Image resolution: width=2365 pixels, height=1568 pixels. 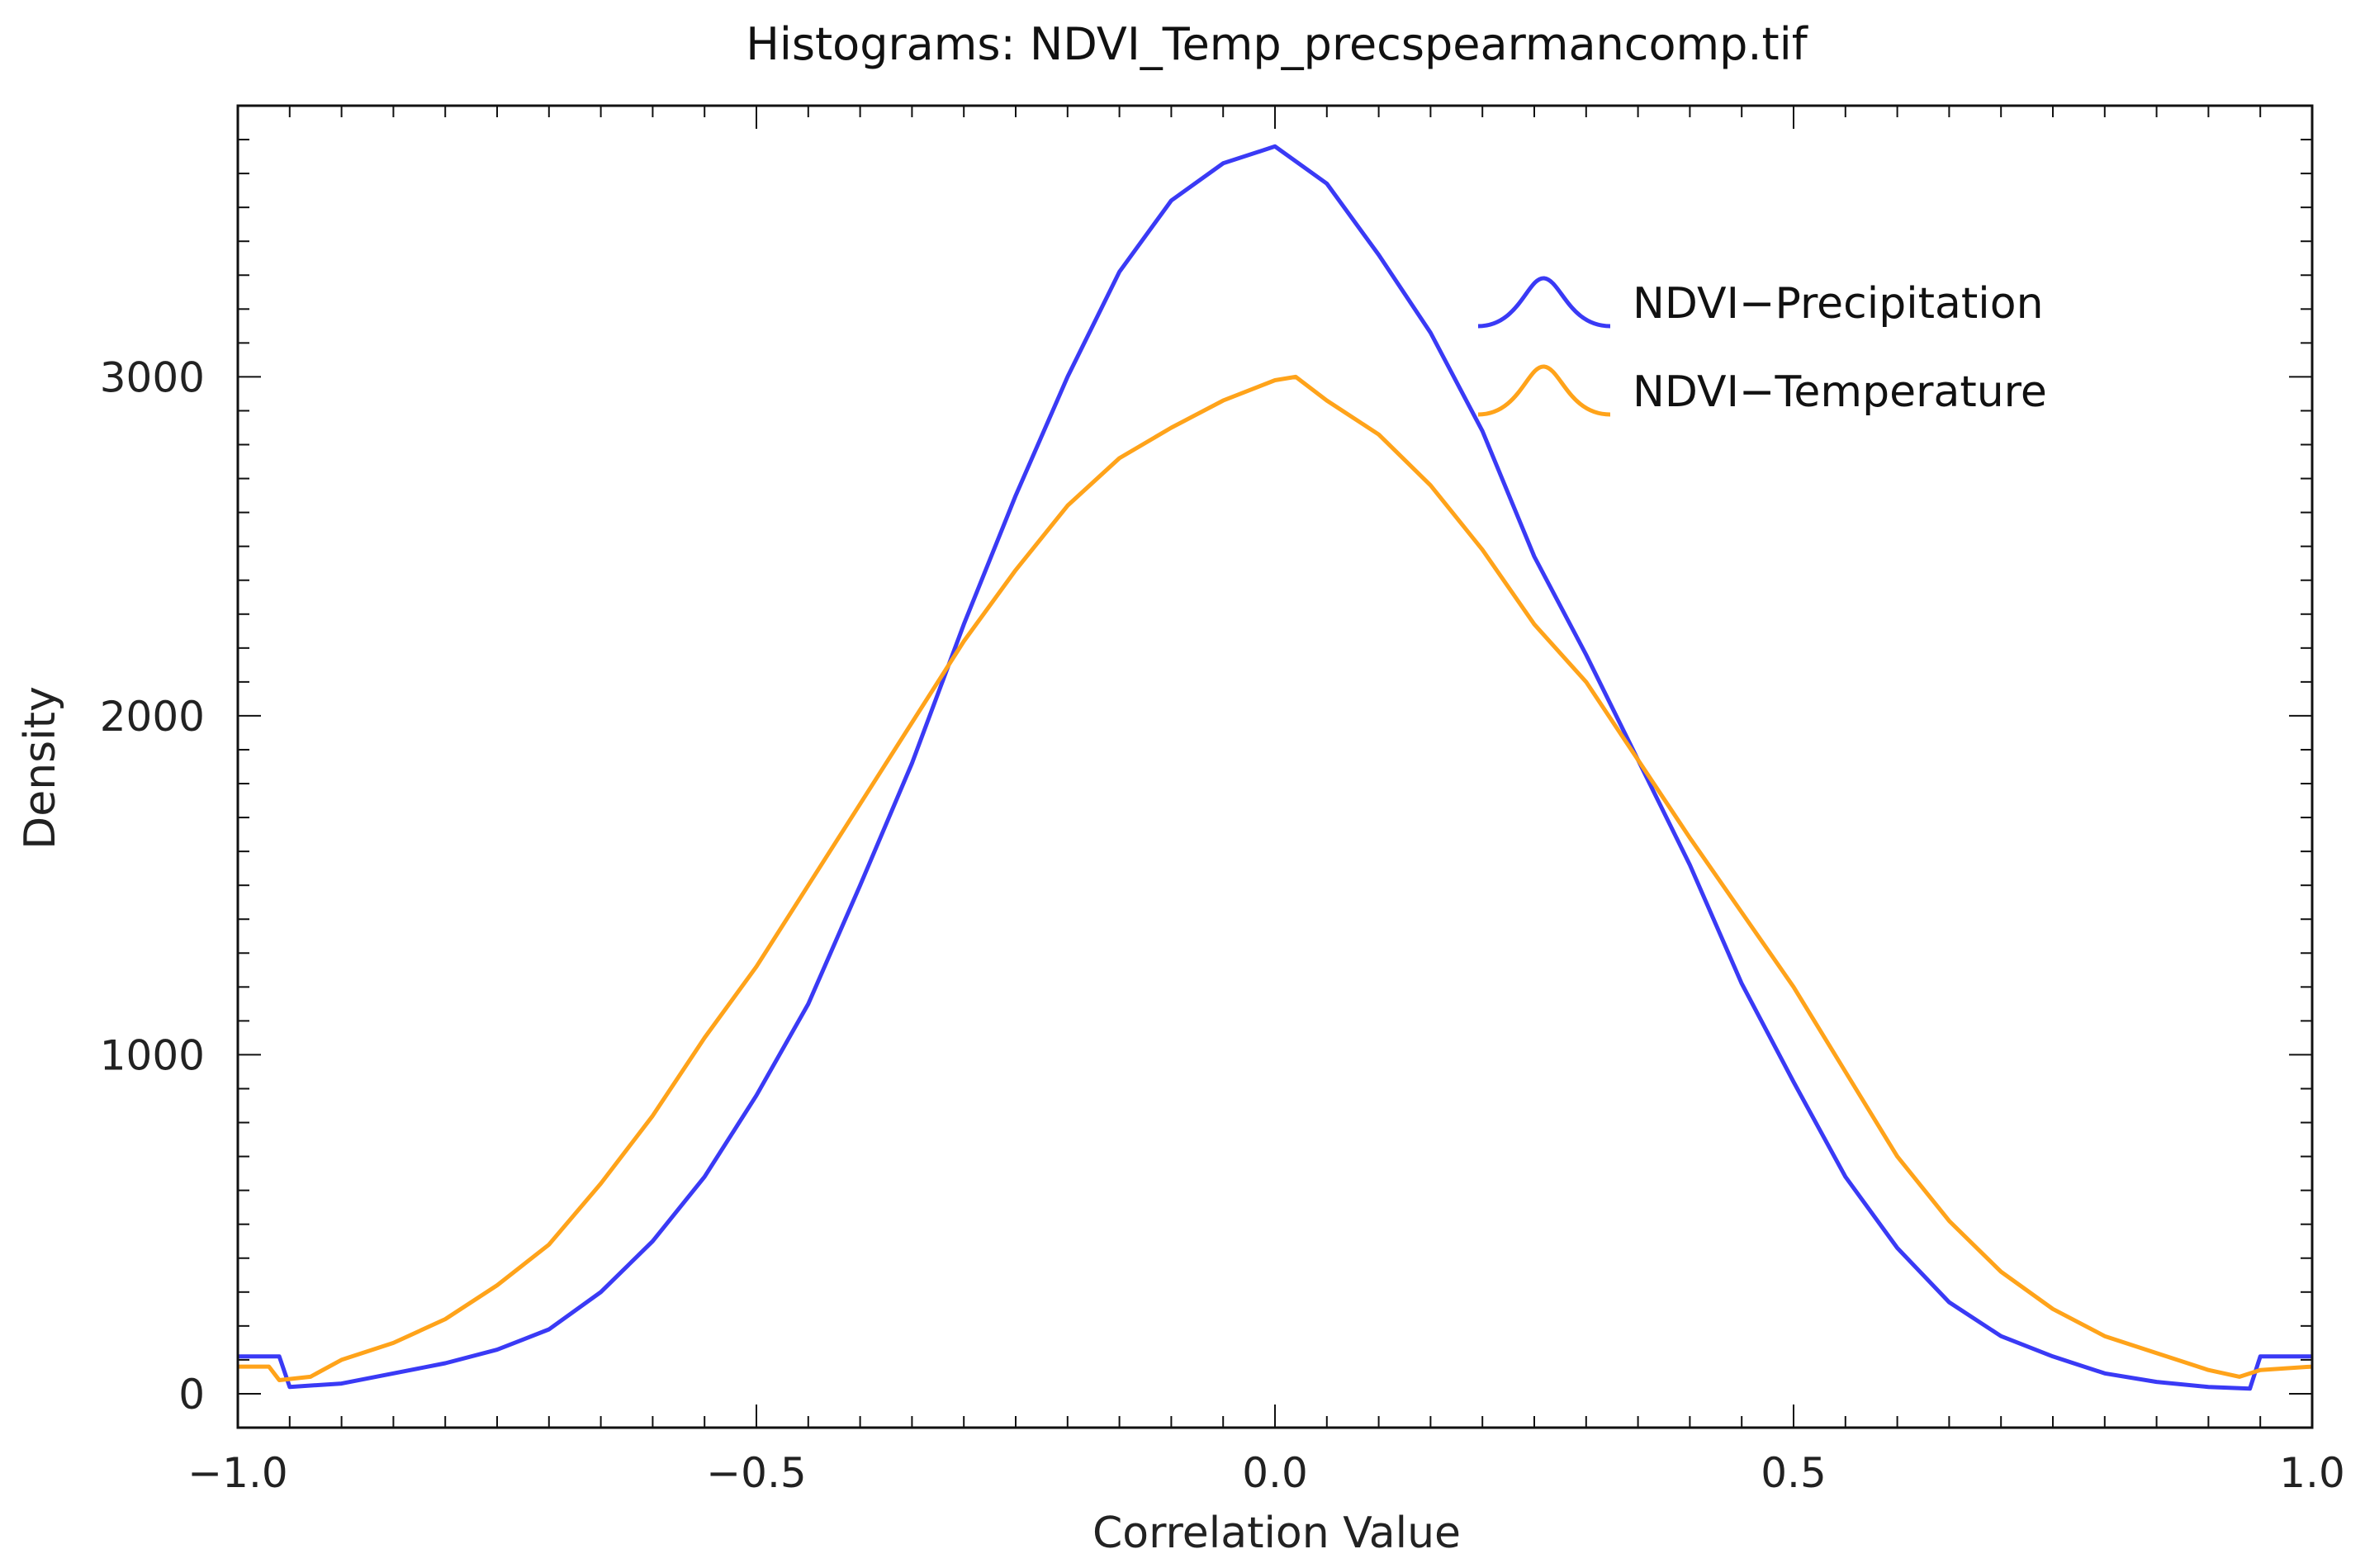 What do you see at coordinates (152, 377) in the screenshot?
I see `y-tick-label: 3000` at bounding box center [152, 377].